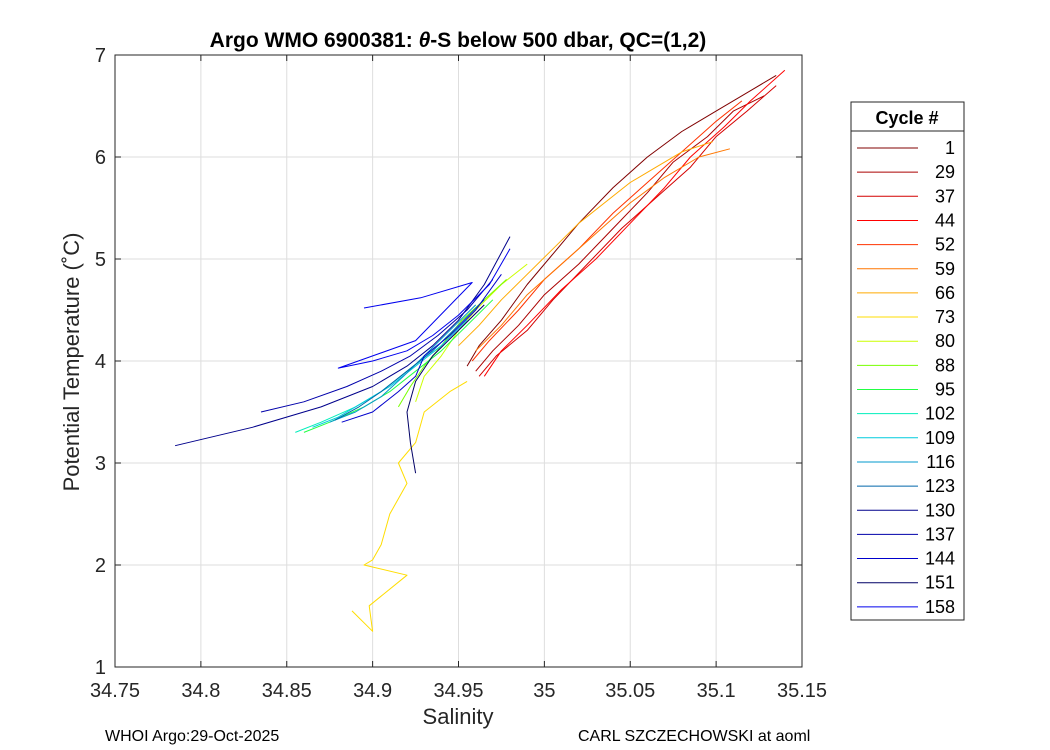 This screenshot has height=750, width=1050. Describe the element at coordinates (945, 390) in the screenshot. I see `legend-label-cycle-95: 95` at that location.